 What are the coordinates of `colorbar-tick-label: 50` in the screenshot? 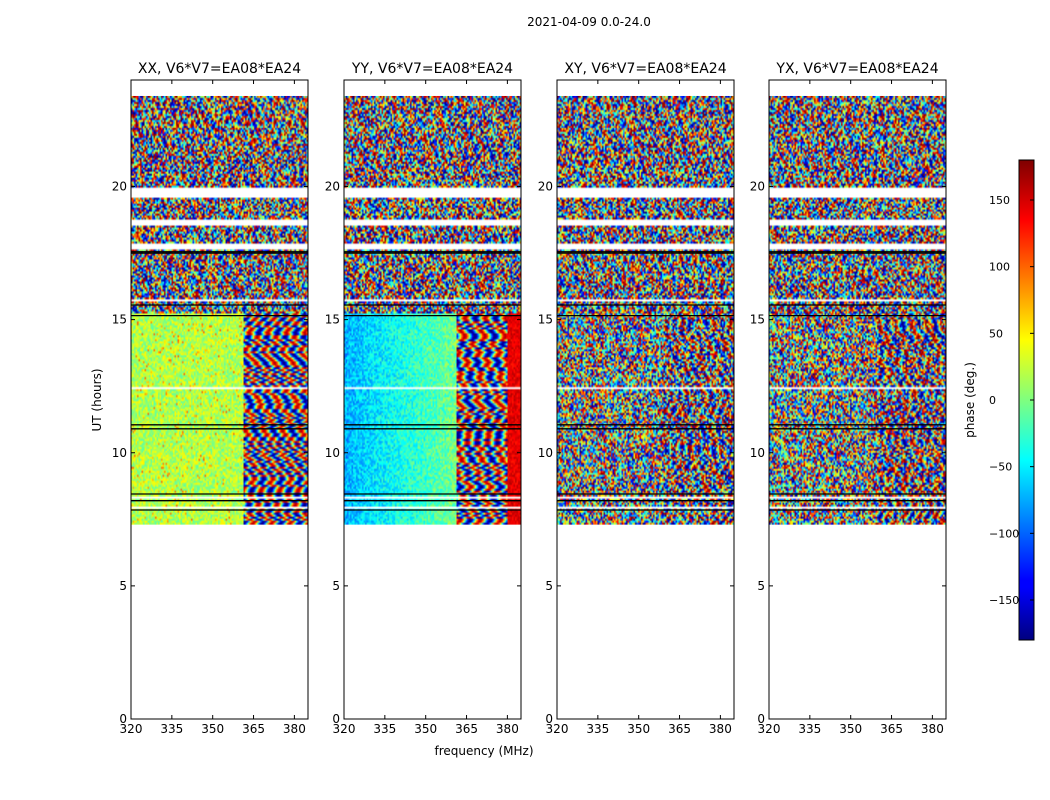 It's located at (996, 333).